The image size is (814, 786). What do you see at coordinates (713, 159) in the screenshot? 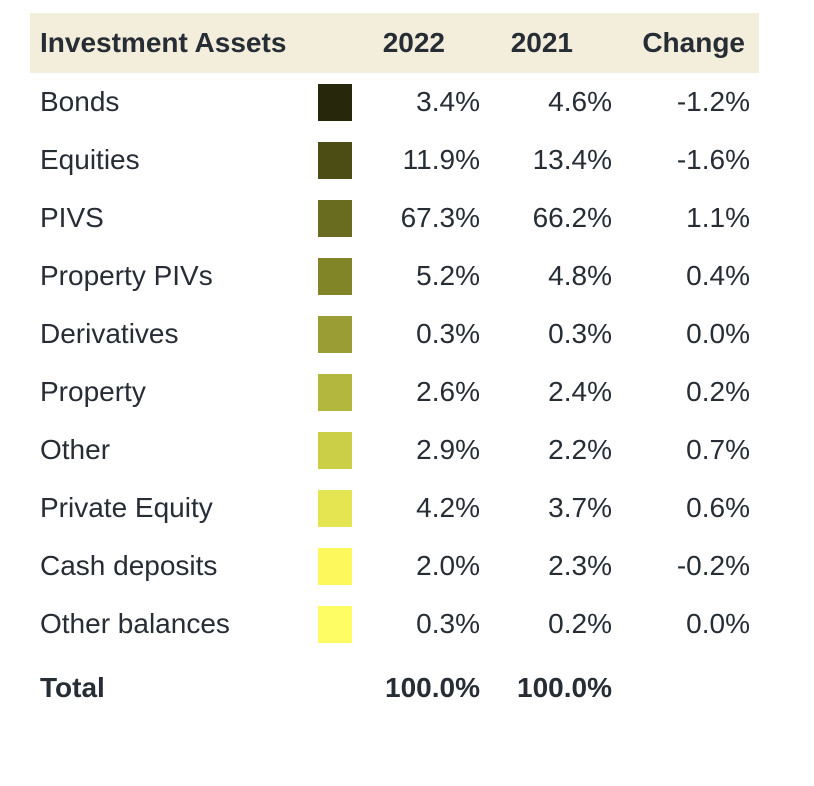
I see `value-change: -1.6%` at bounding box center [713, 159].